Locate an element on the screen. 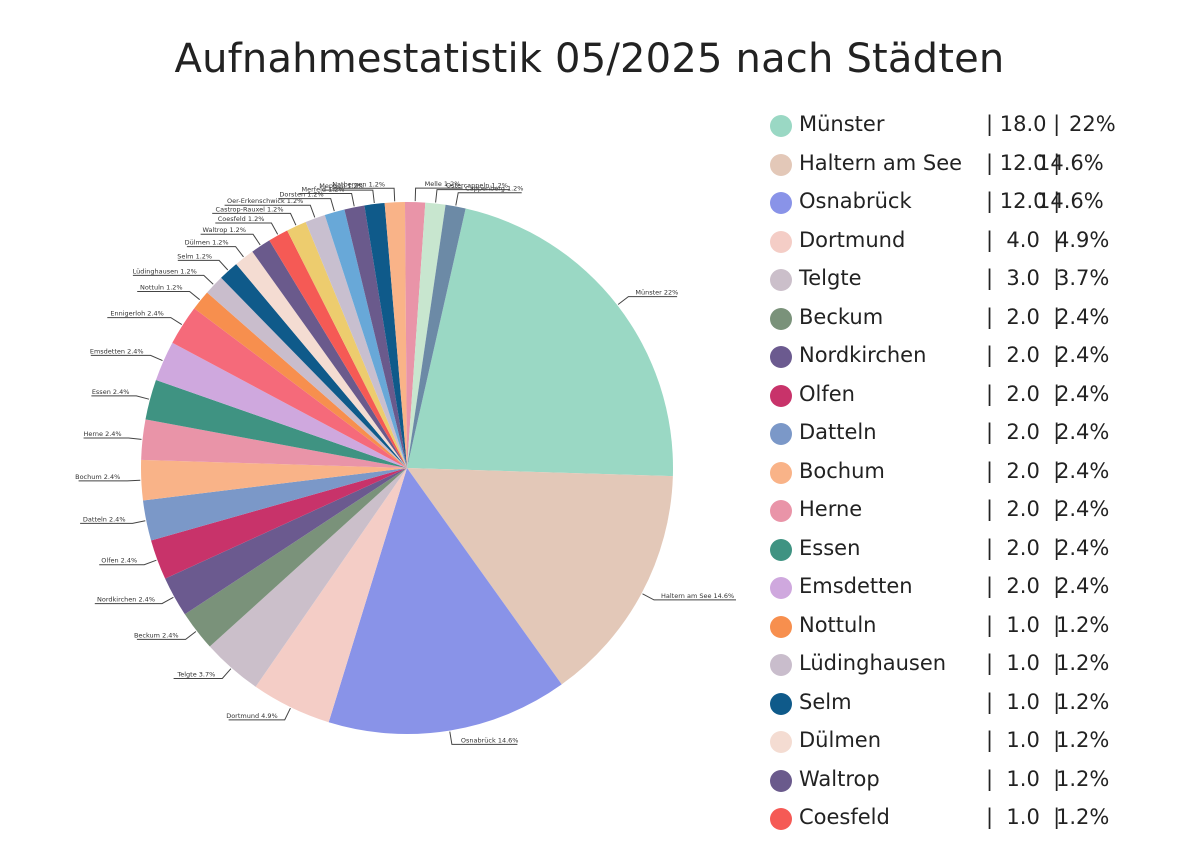  callout-leader-olfen is located at coordinates (128, 562).